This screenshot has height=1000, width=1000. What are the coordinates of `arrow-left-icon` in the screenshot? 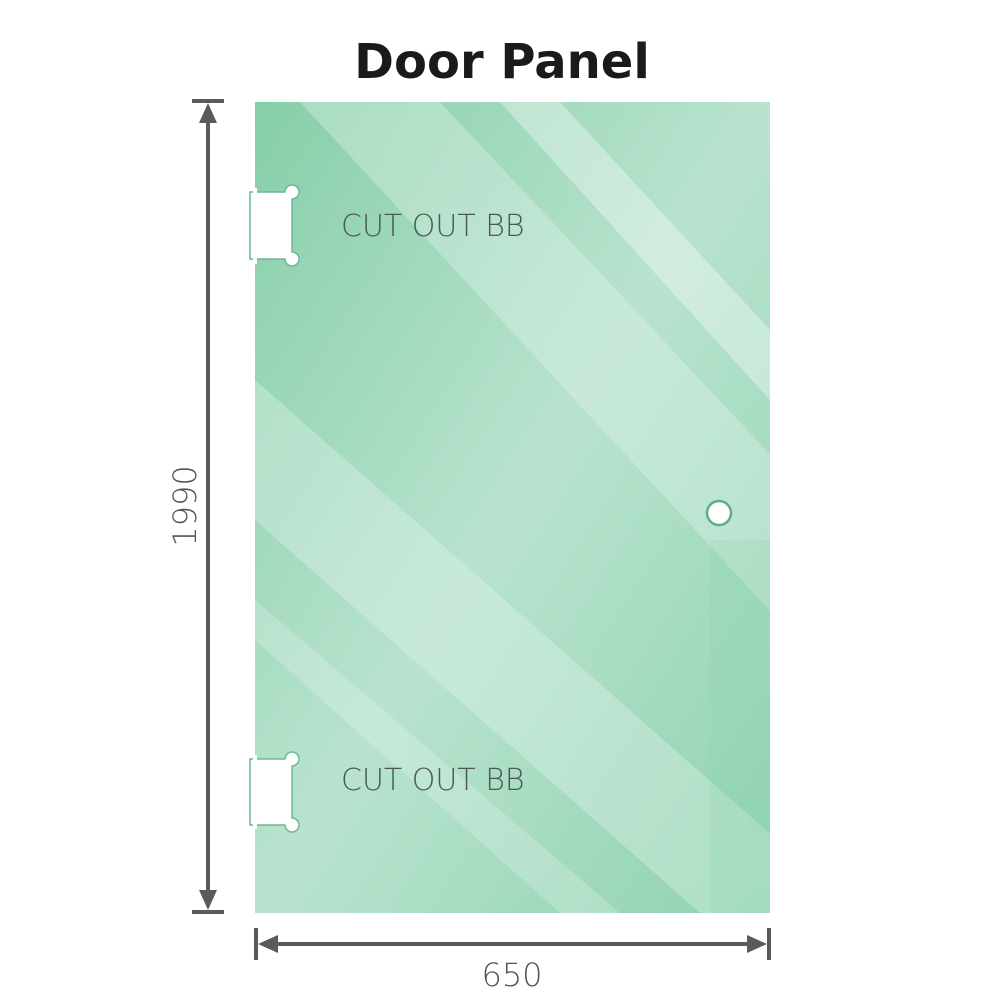 It's located at (268, 944).